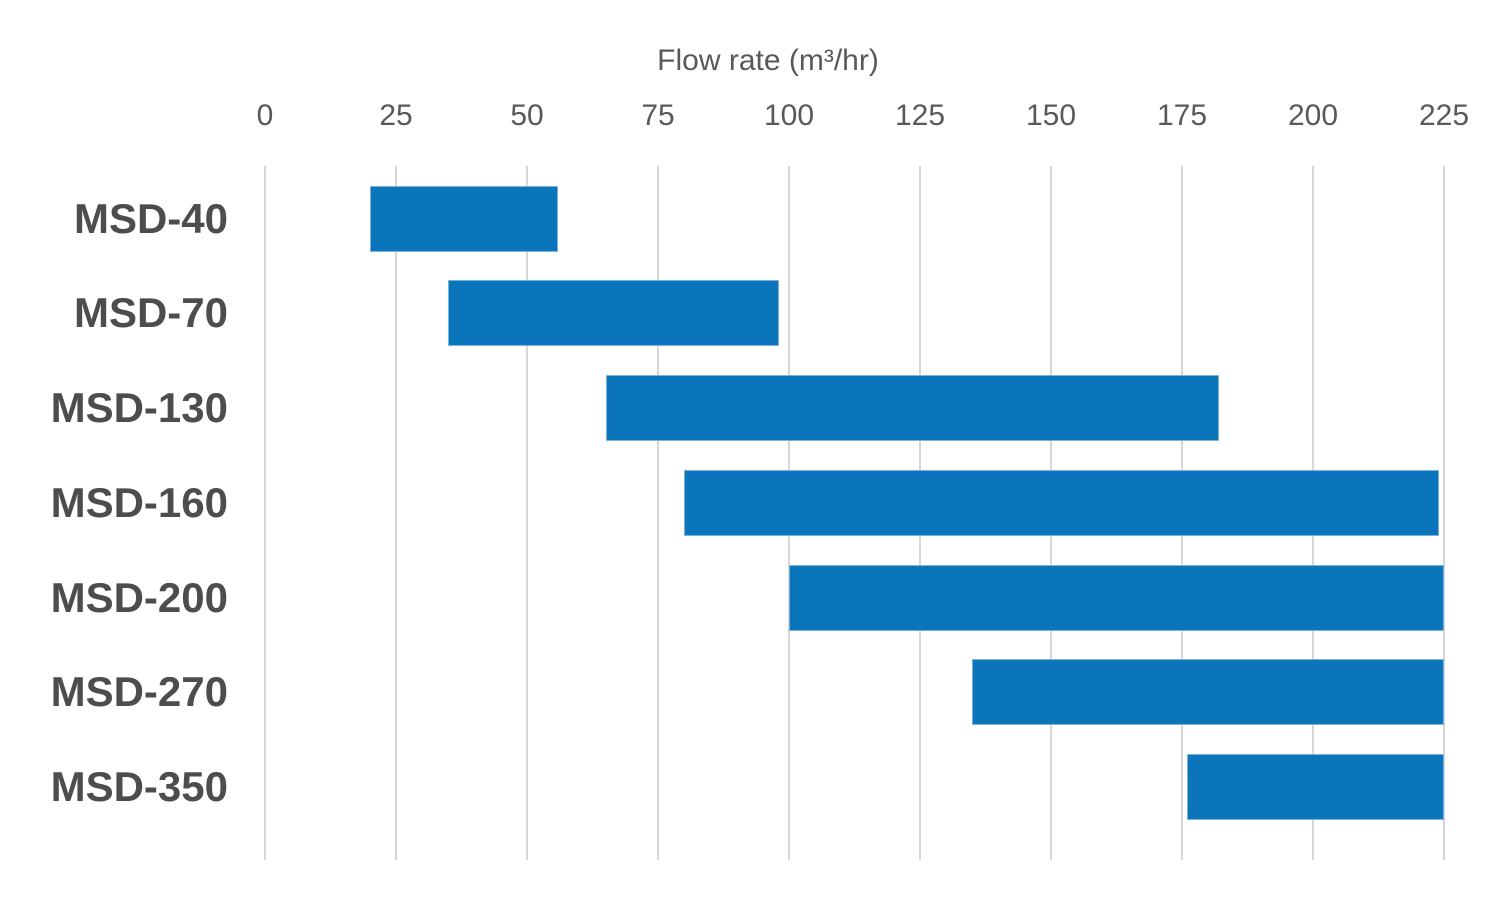 Image resolution: width=1500 pixels, height=913 pixels. What do you see at coordinates (1444, 115) in the screenshot?
I see `x-tick-label-225: 225` at bounding box center [1444, 115].